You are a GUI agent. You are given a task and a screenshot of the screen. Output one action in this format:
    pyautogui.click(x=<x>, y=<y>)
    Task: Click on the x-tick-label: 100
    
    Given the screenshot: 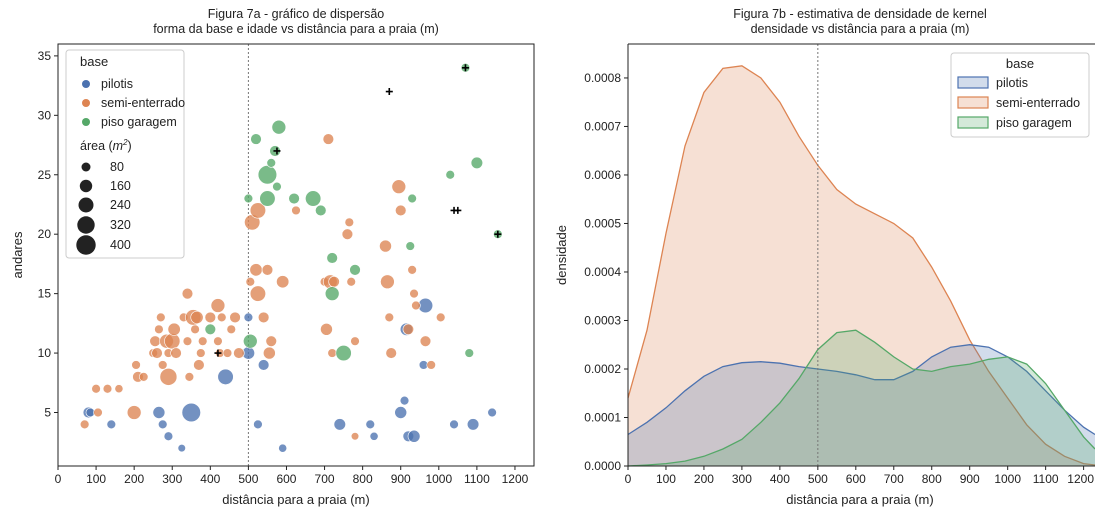 What is the action you would take?
    pyautogui.click(x=666, y=479)
    